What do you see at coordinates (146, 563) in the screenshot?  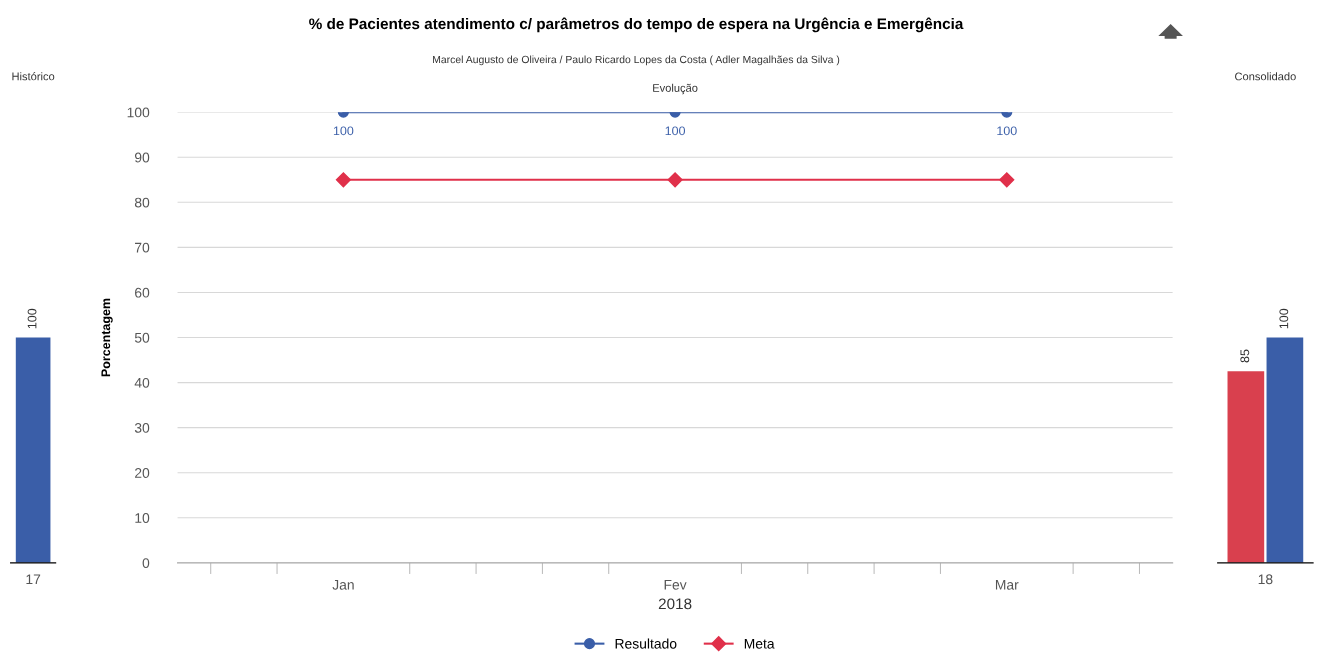 I see `y-tick-label: 0` at bounding box center [146, 563].